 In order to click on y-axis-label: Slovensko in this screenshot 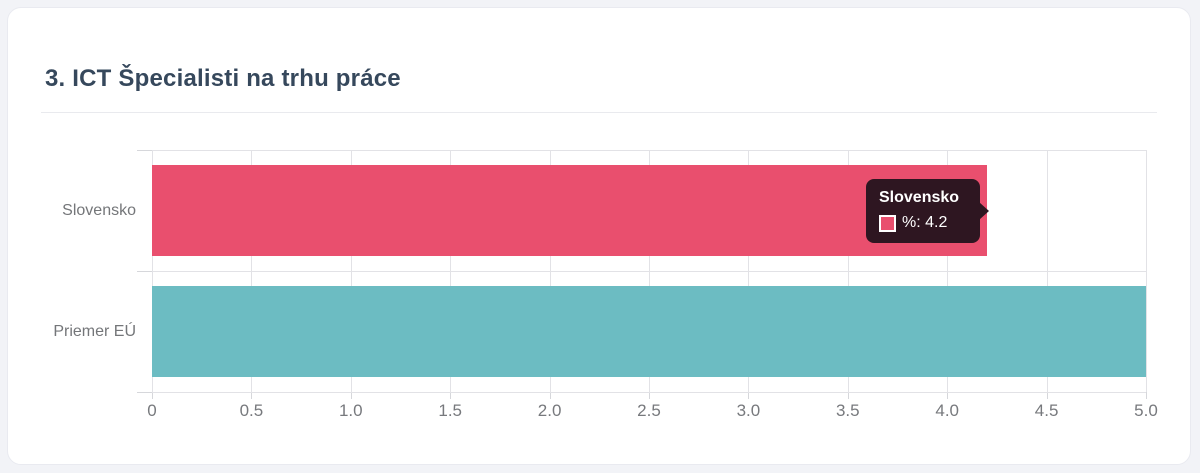, I will do `click(99, 210)`.